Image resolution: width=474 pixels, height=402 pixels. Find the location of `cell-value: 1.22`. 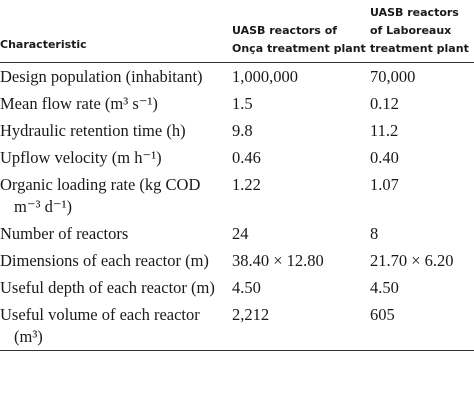

cell-value: 1.22 is located at coordinates (246, 184).